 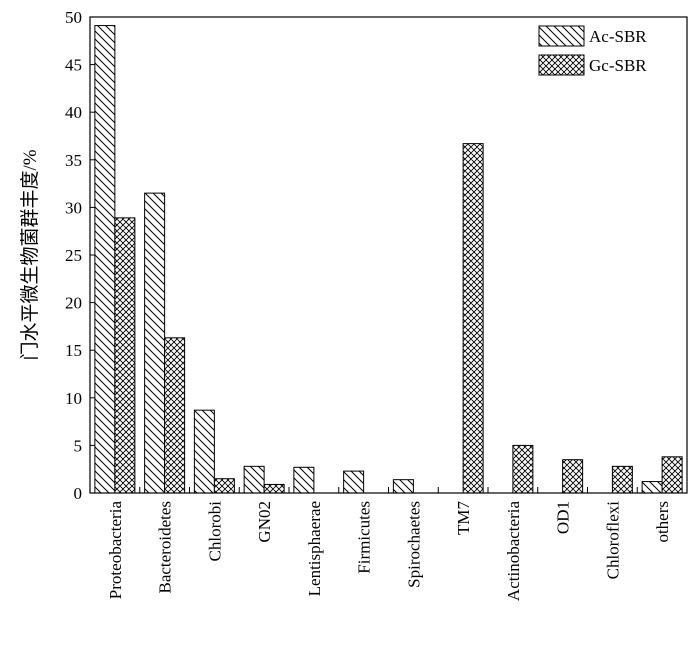 What do you see at coordinates (105, 259) in the screenshot?
I see `bar-ac-sbr-proteobacteria` at bounding box center [105, 259].